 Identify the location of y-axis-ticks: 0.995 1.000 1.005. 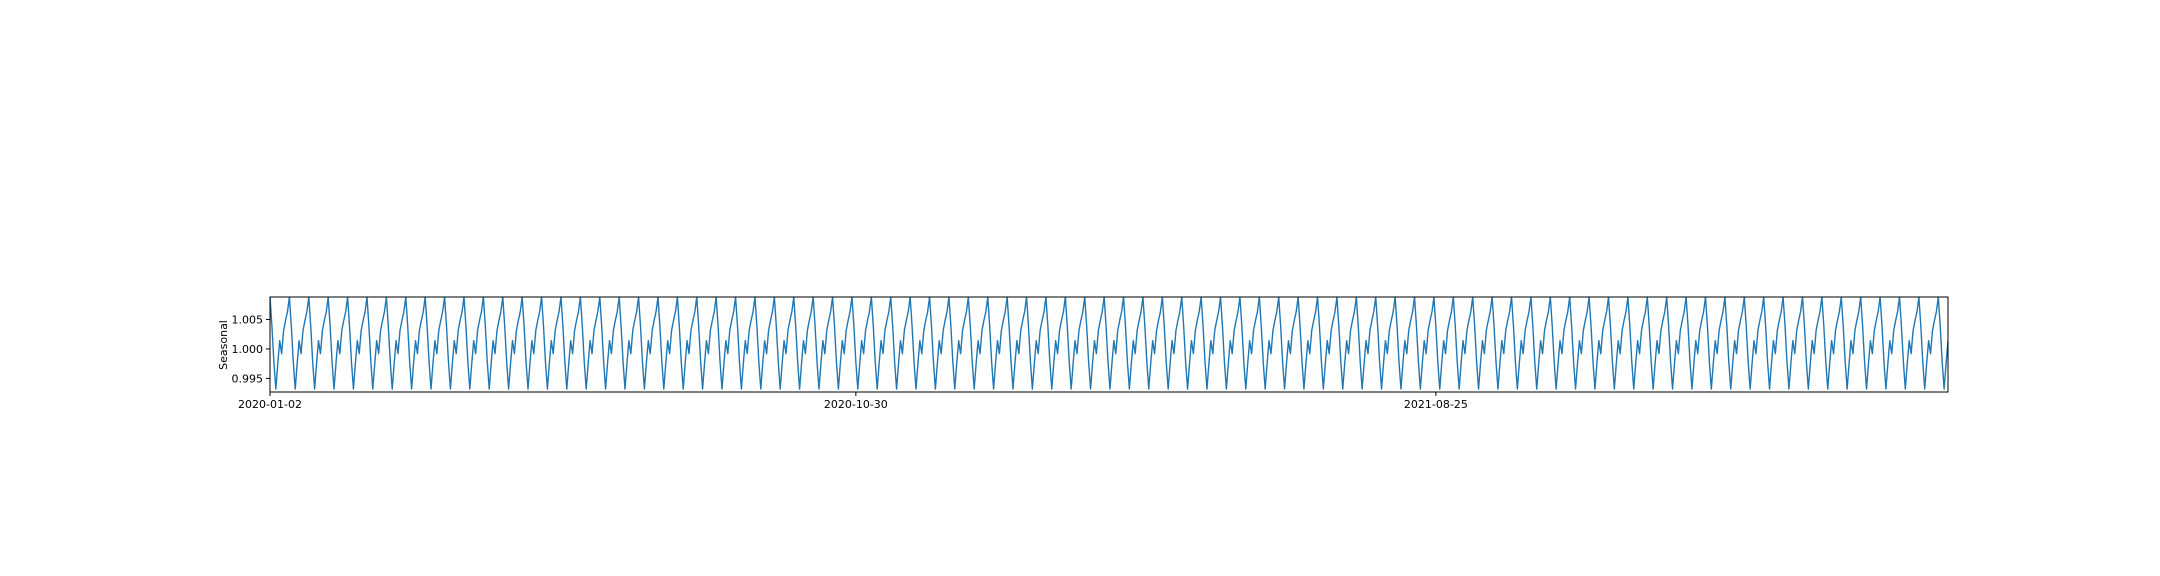
(251, 349).